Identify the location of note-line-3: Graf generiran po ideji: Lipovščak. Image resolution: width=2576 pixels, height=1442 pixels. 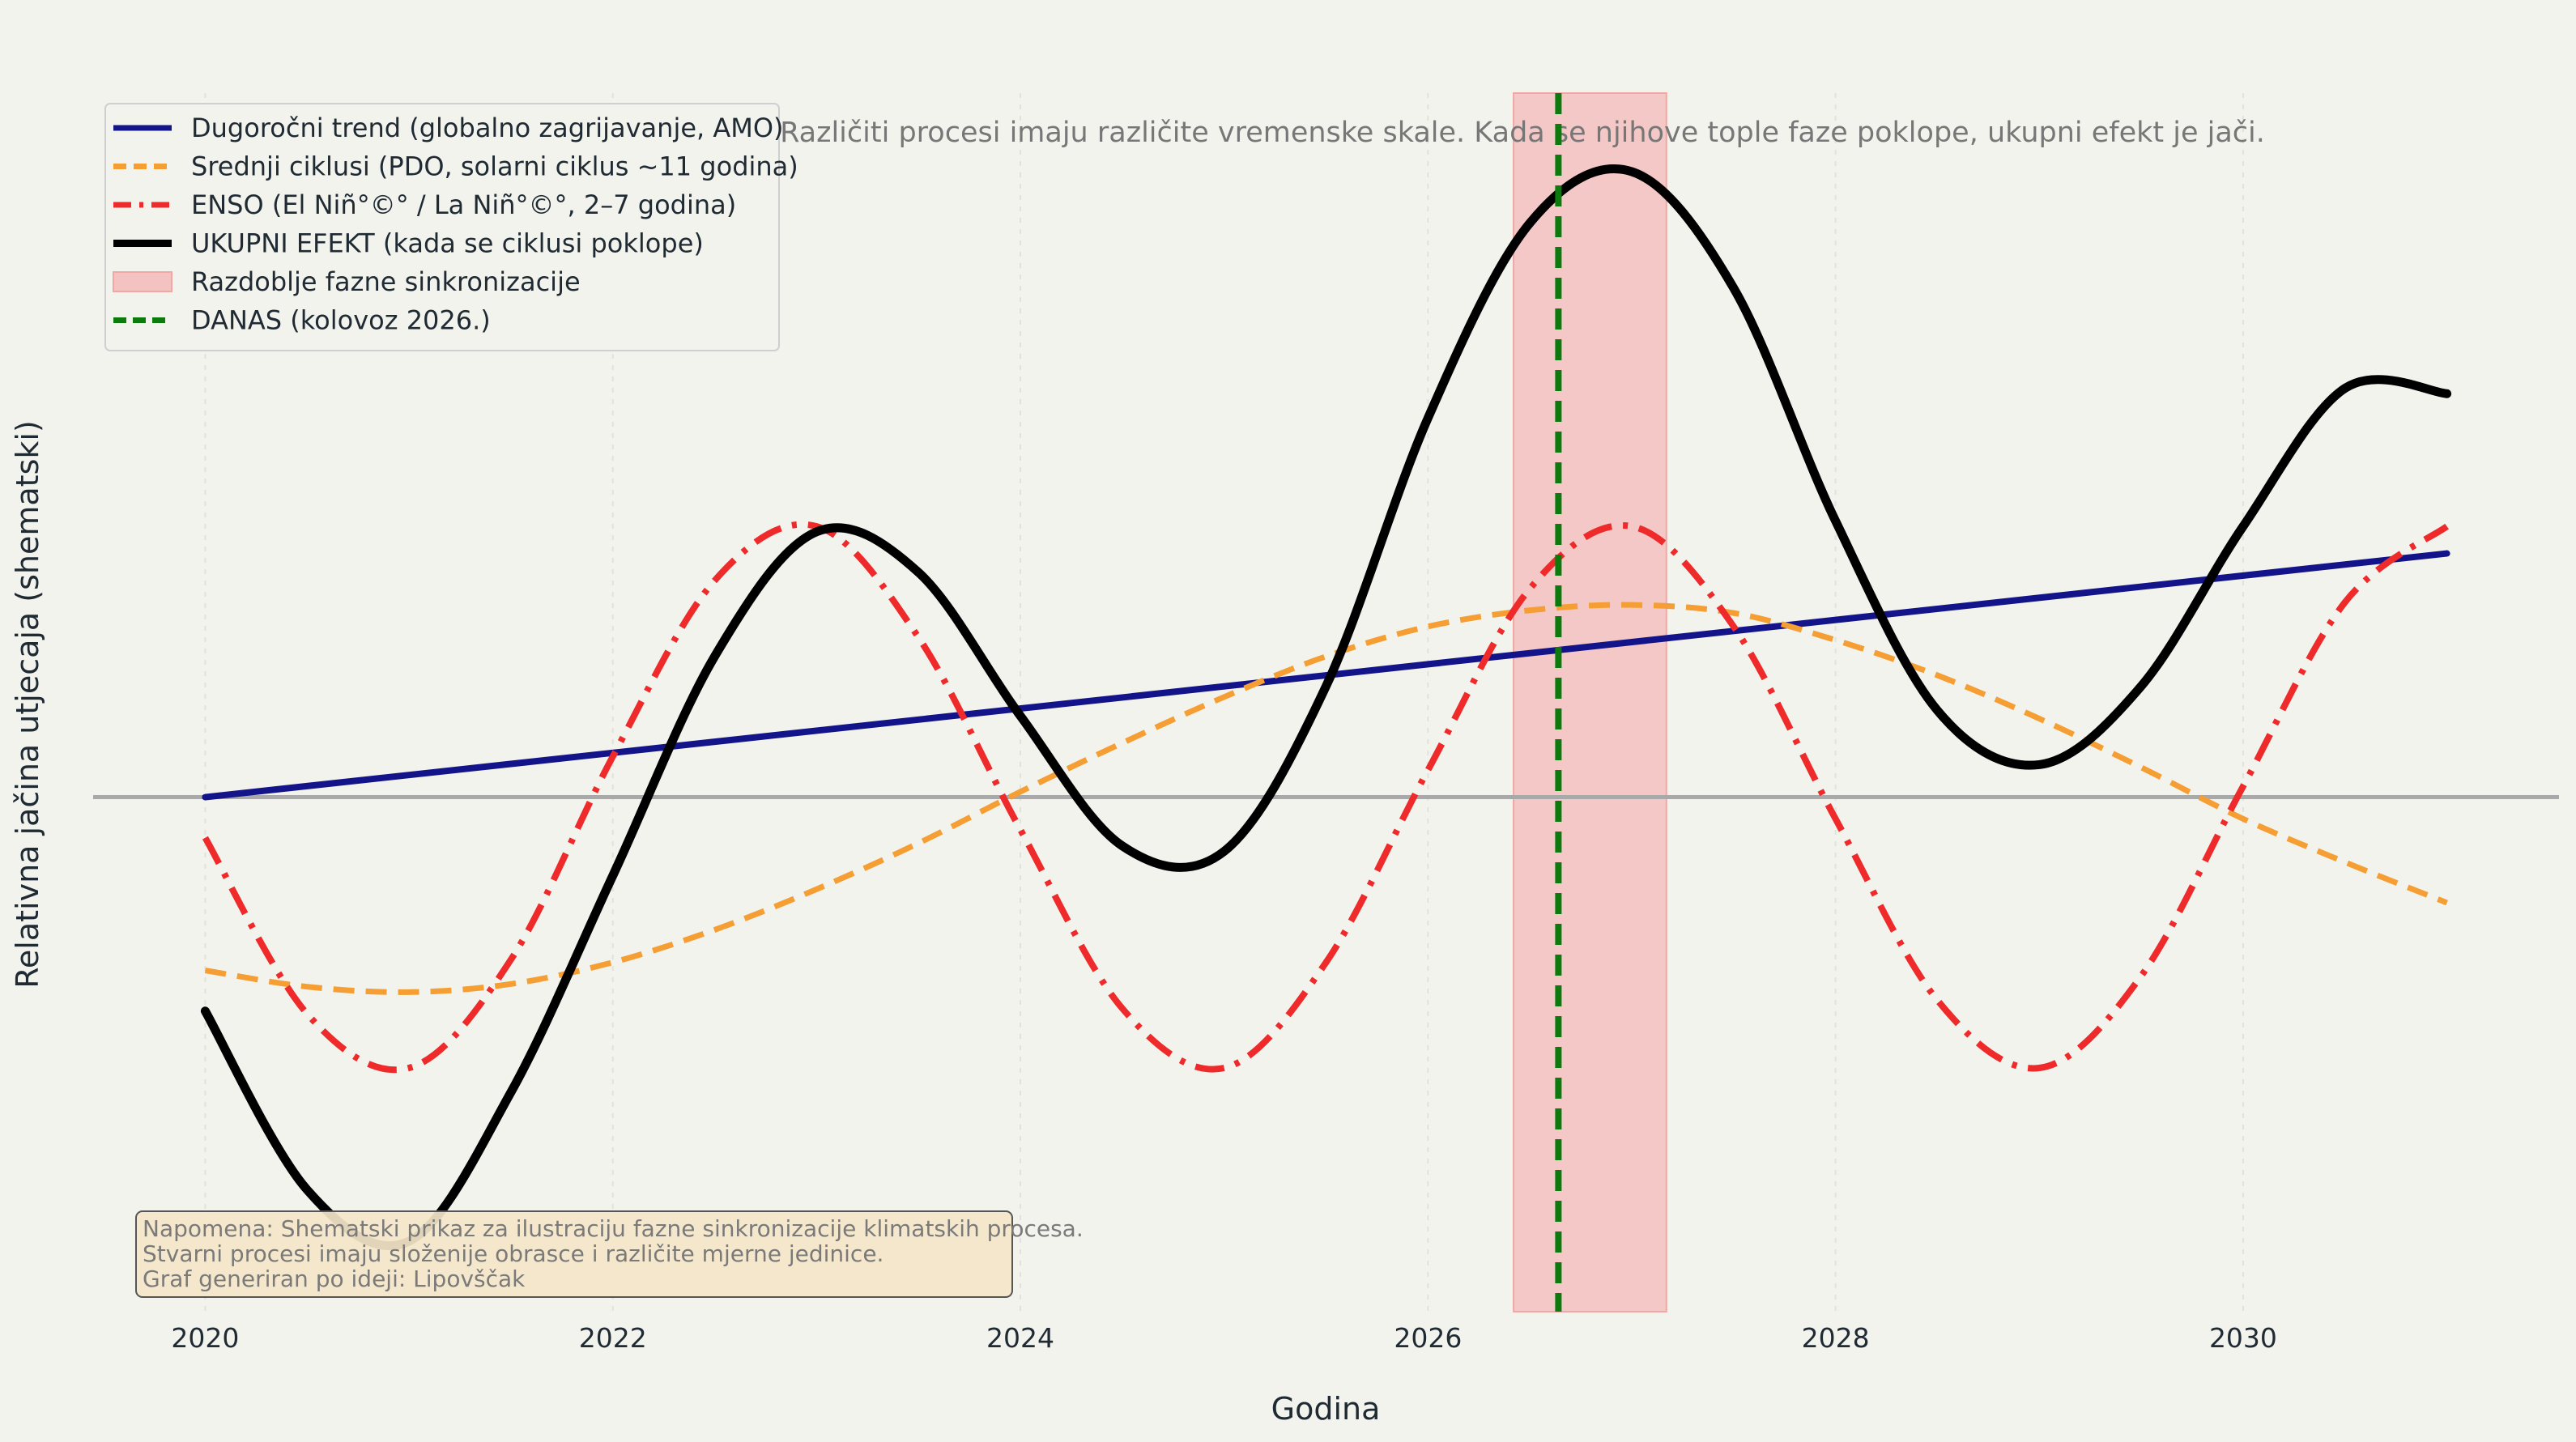
(334, 1278).